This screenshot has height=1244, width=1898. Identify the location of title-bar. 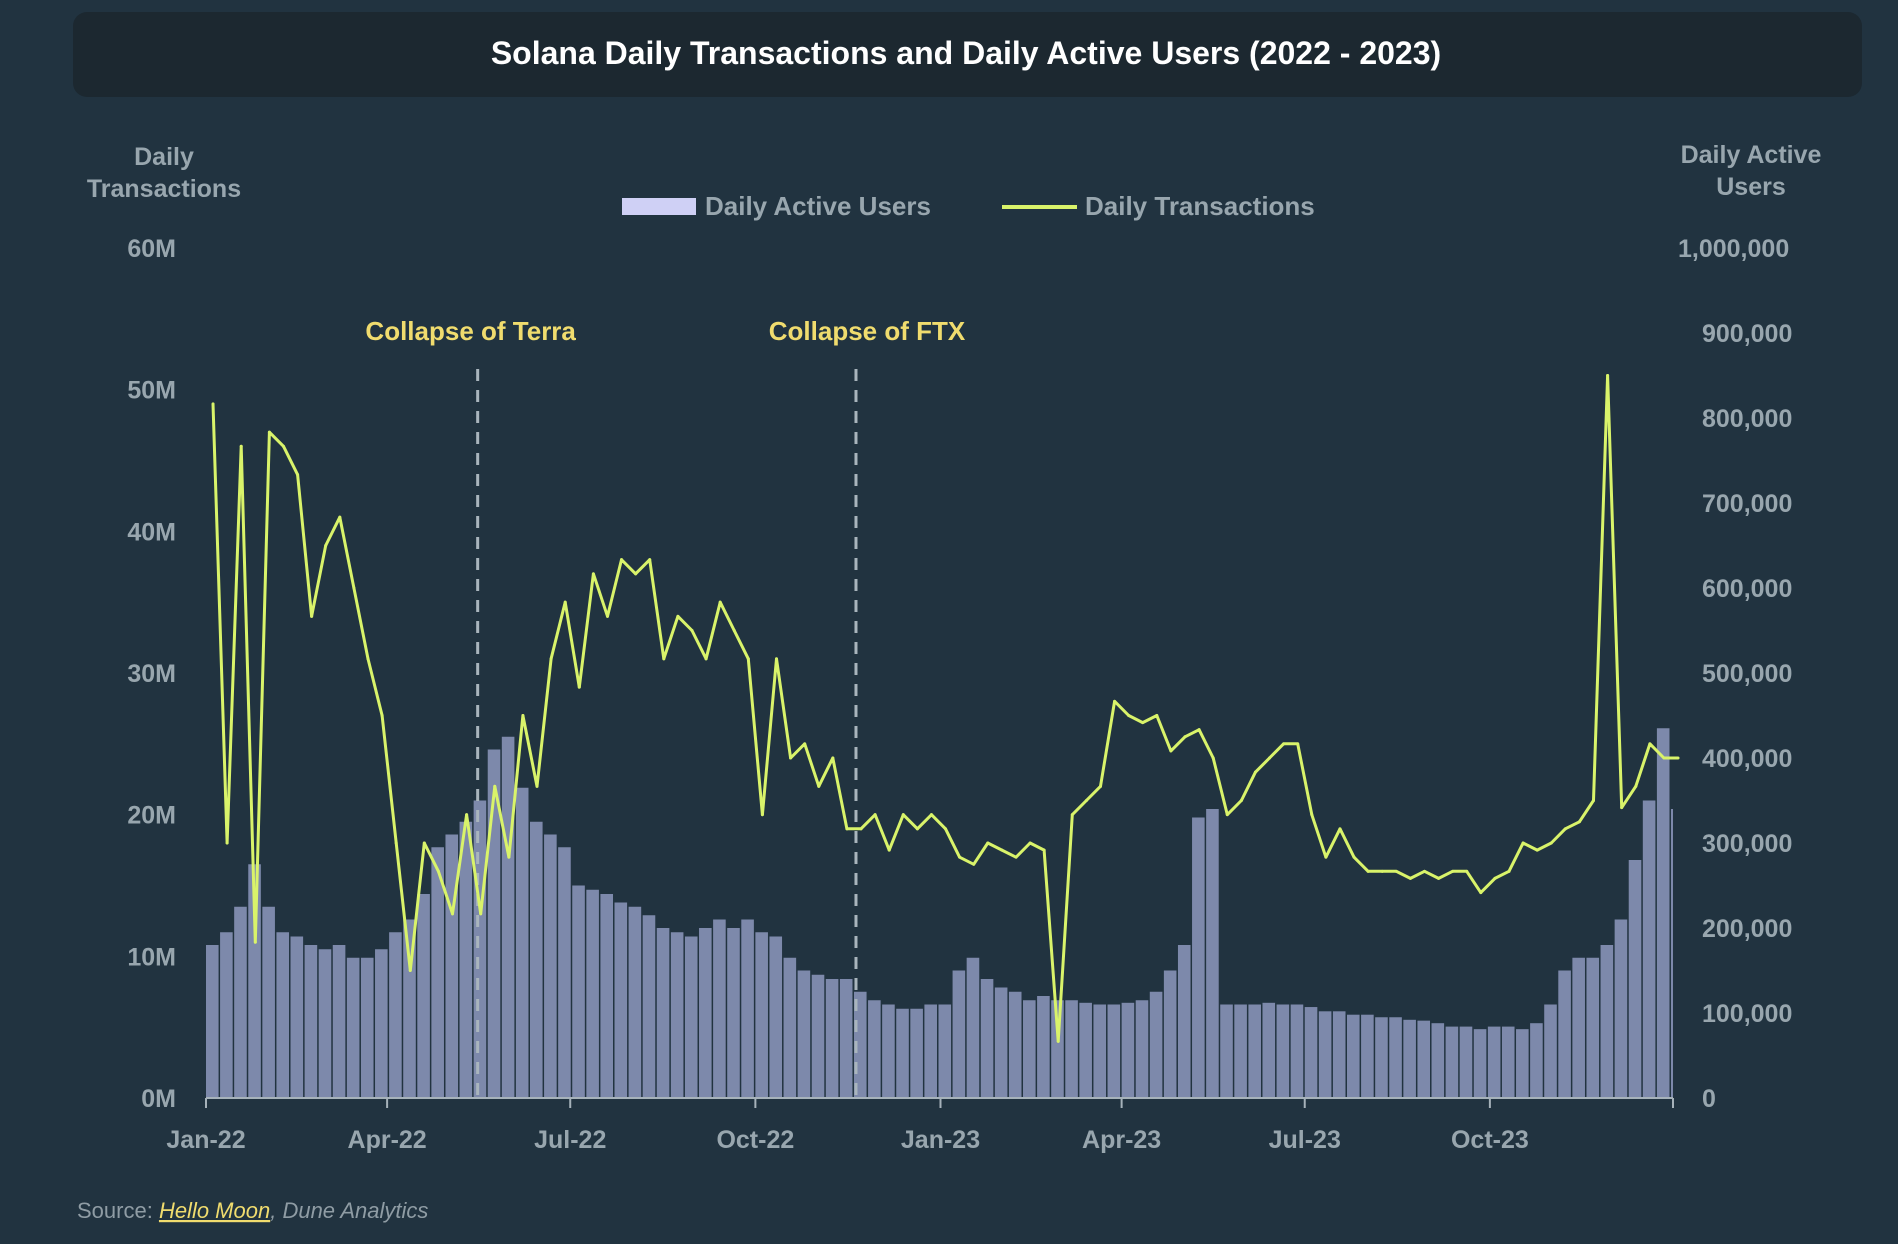
(967, 54).